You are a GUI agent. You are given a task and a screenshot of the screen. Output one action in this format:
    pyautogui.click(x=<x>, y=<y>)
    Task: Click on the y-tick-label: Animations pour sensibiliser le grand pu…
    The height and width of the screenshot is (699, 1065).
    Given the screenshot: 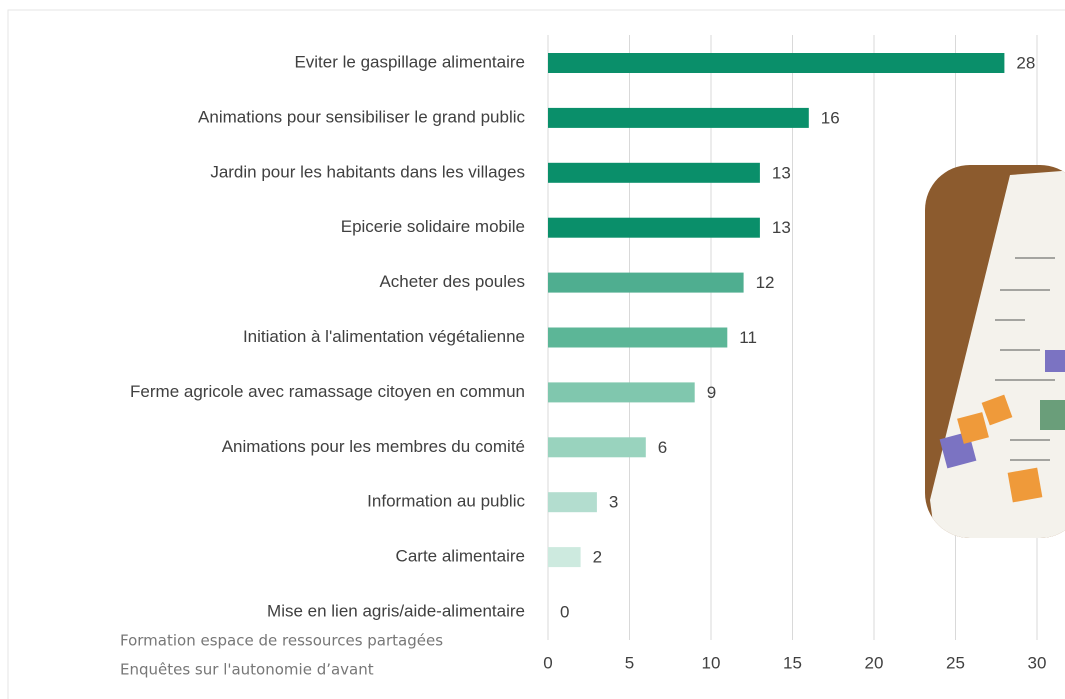 What is the action you would take?
    pyautogui.click(x=361, y=116)
    